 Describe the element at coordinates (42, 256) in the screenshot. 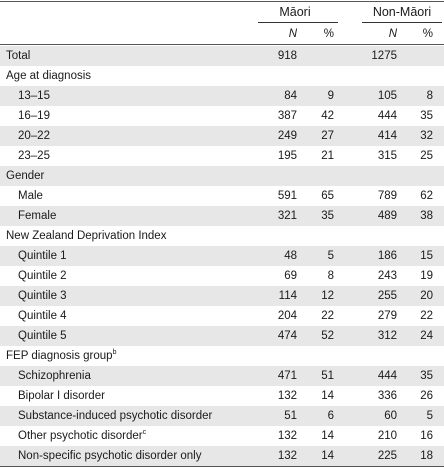

I see `row-label-text: Quintile 1` at that location.